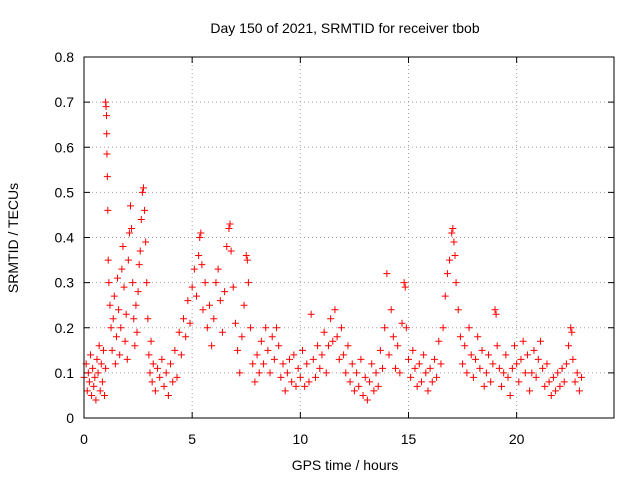 This screenshot has height=480, width=640. Describe the element at coordinates (65, 192) in the screenshot. I see `y-tick-label: 0.5` at that location.